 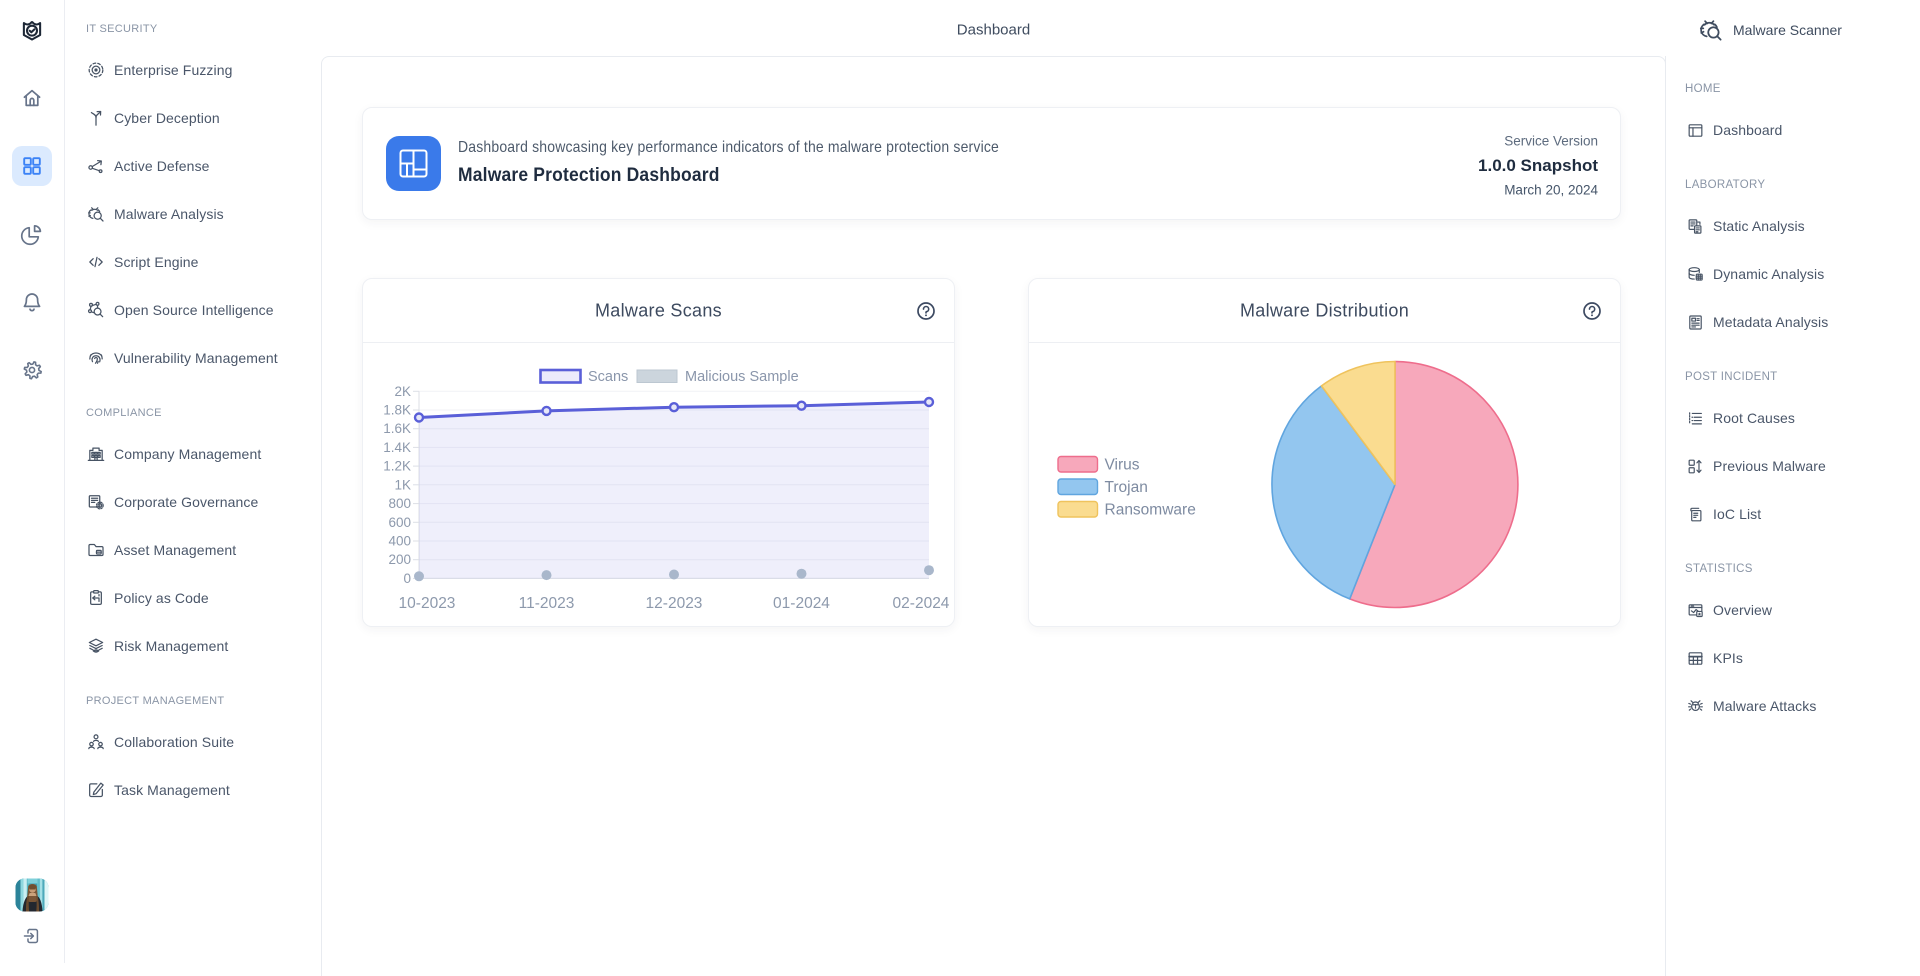 I want to click on svg-text: 12-2023, so click(x=674, y=603).